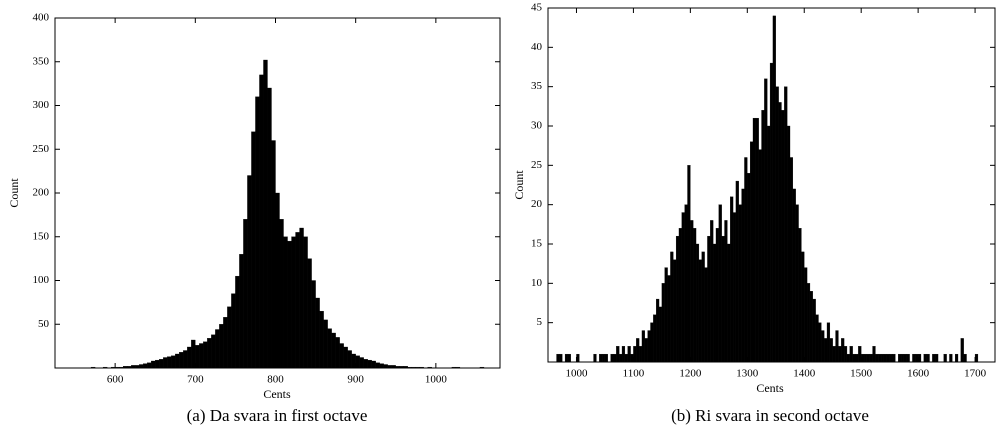 Image resolution: width=998 pixels, height=442 pixels. Describe the element at coordinates (861, 374) in the screenshot. I see `x-tick-label: 1500` at that location.